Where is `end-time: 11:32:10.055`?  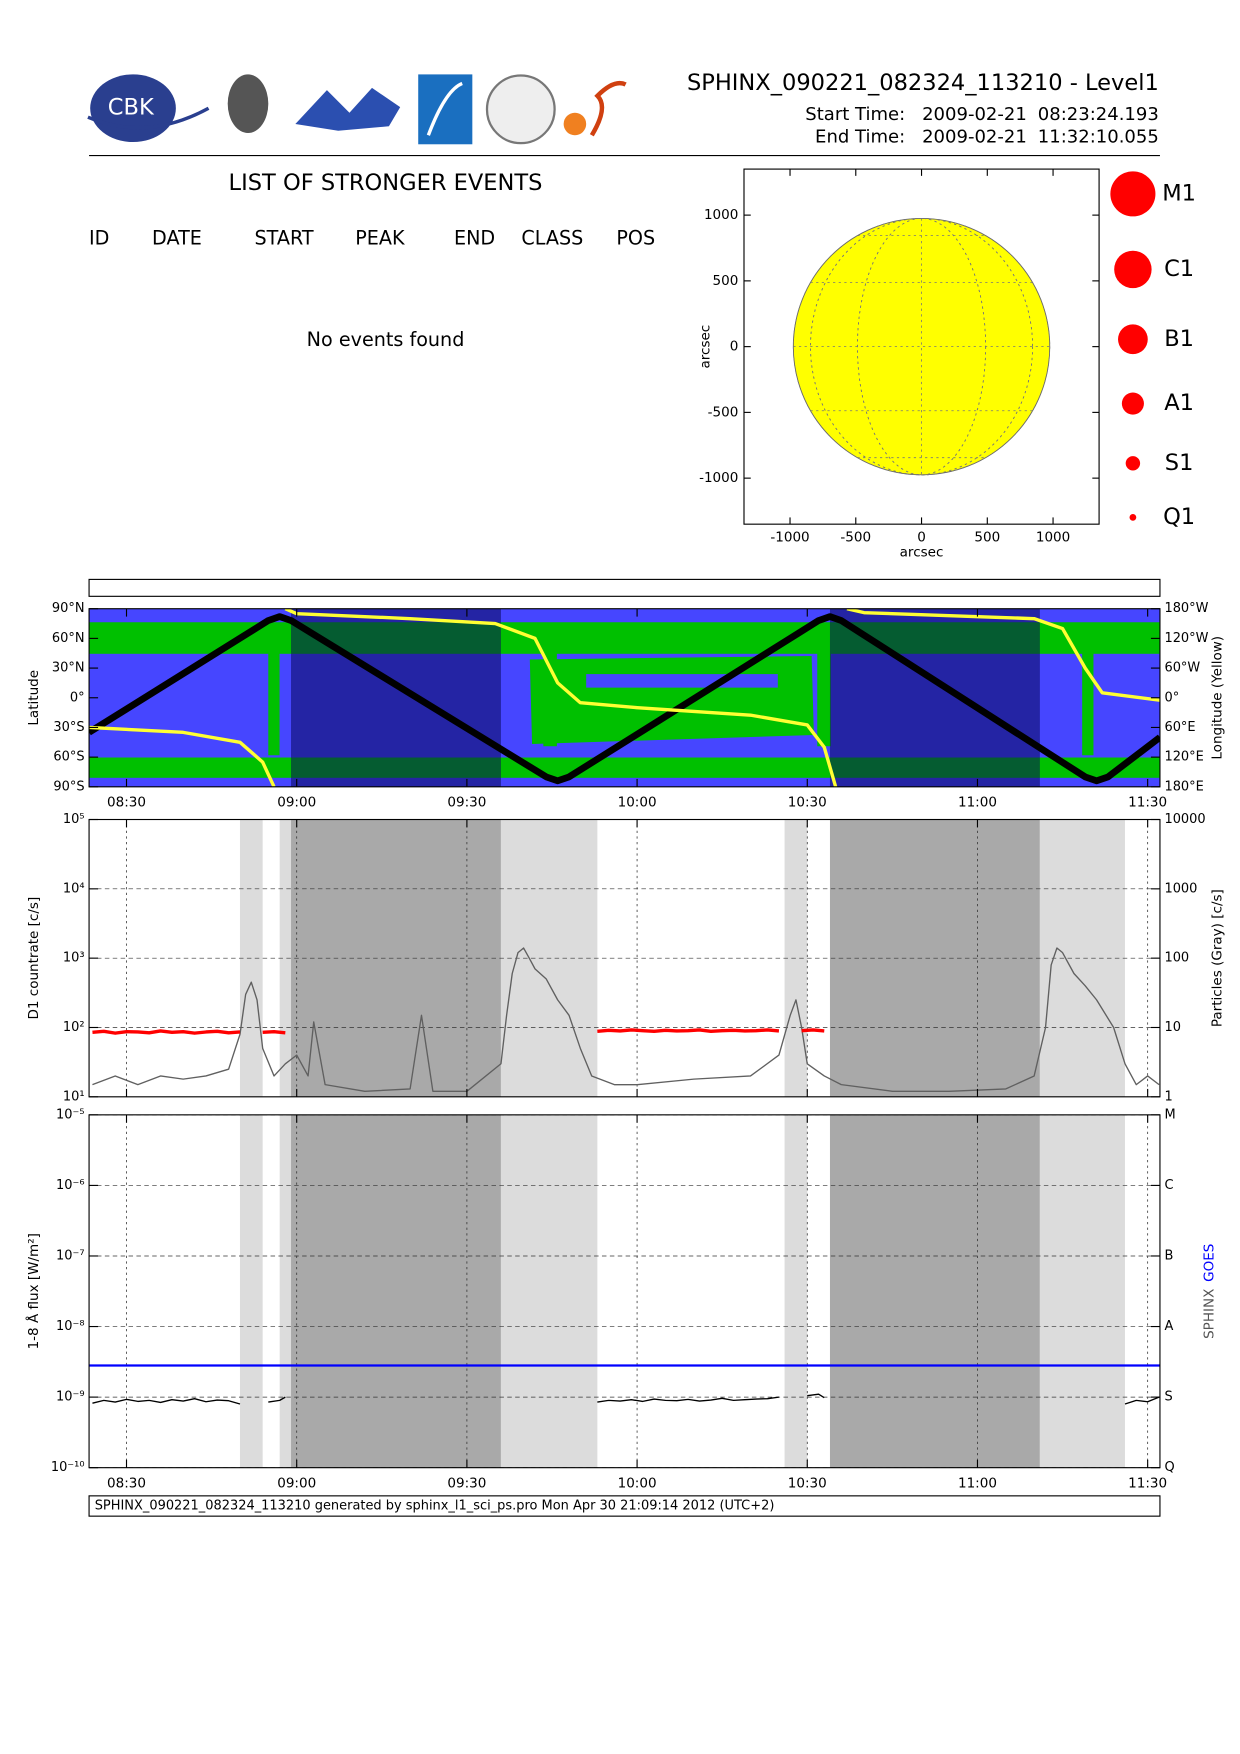
end-time: 11:32:10.055 is located at coordinates (1098, 137).